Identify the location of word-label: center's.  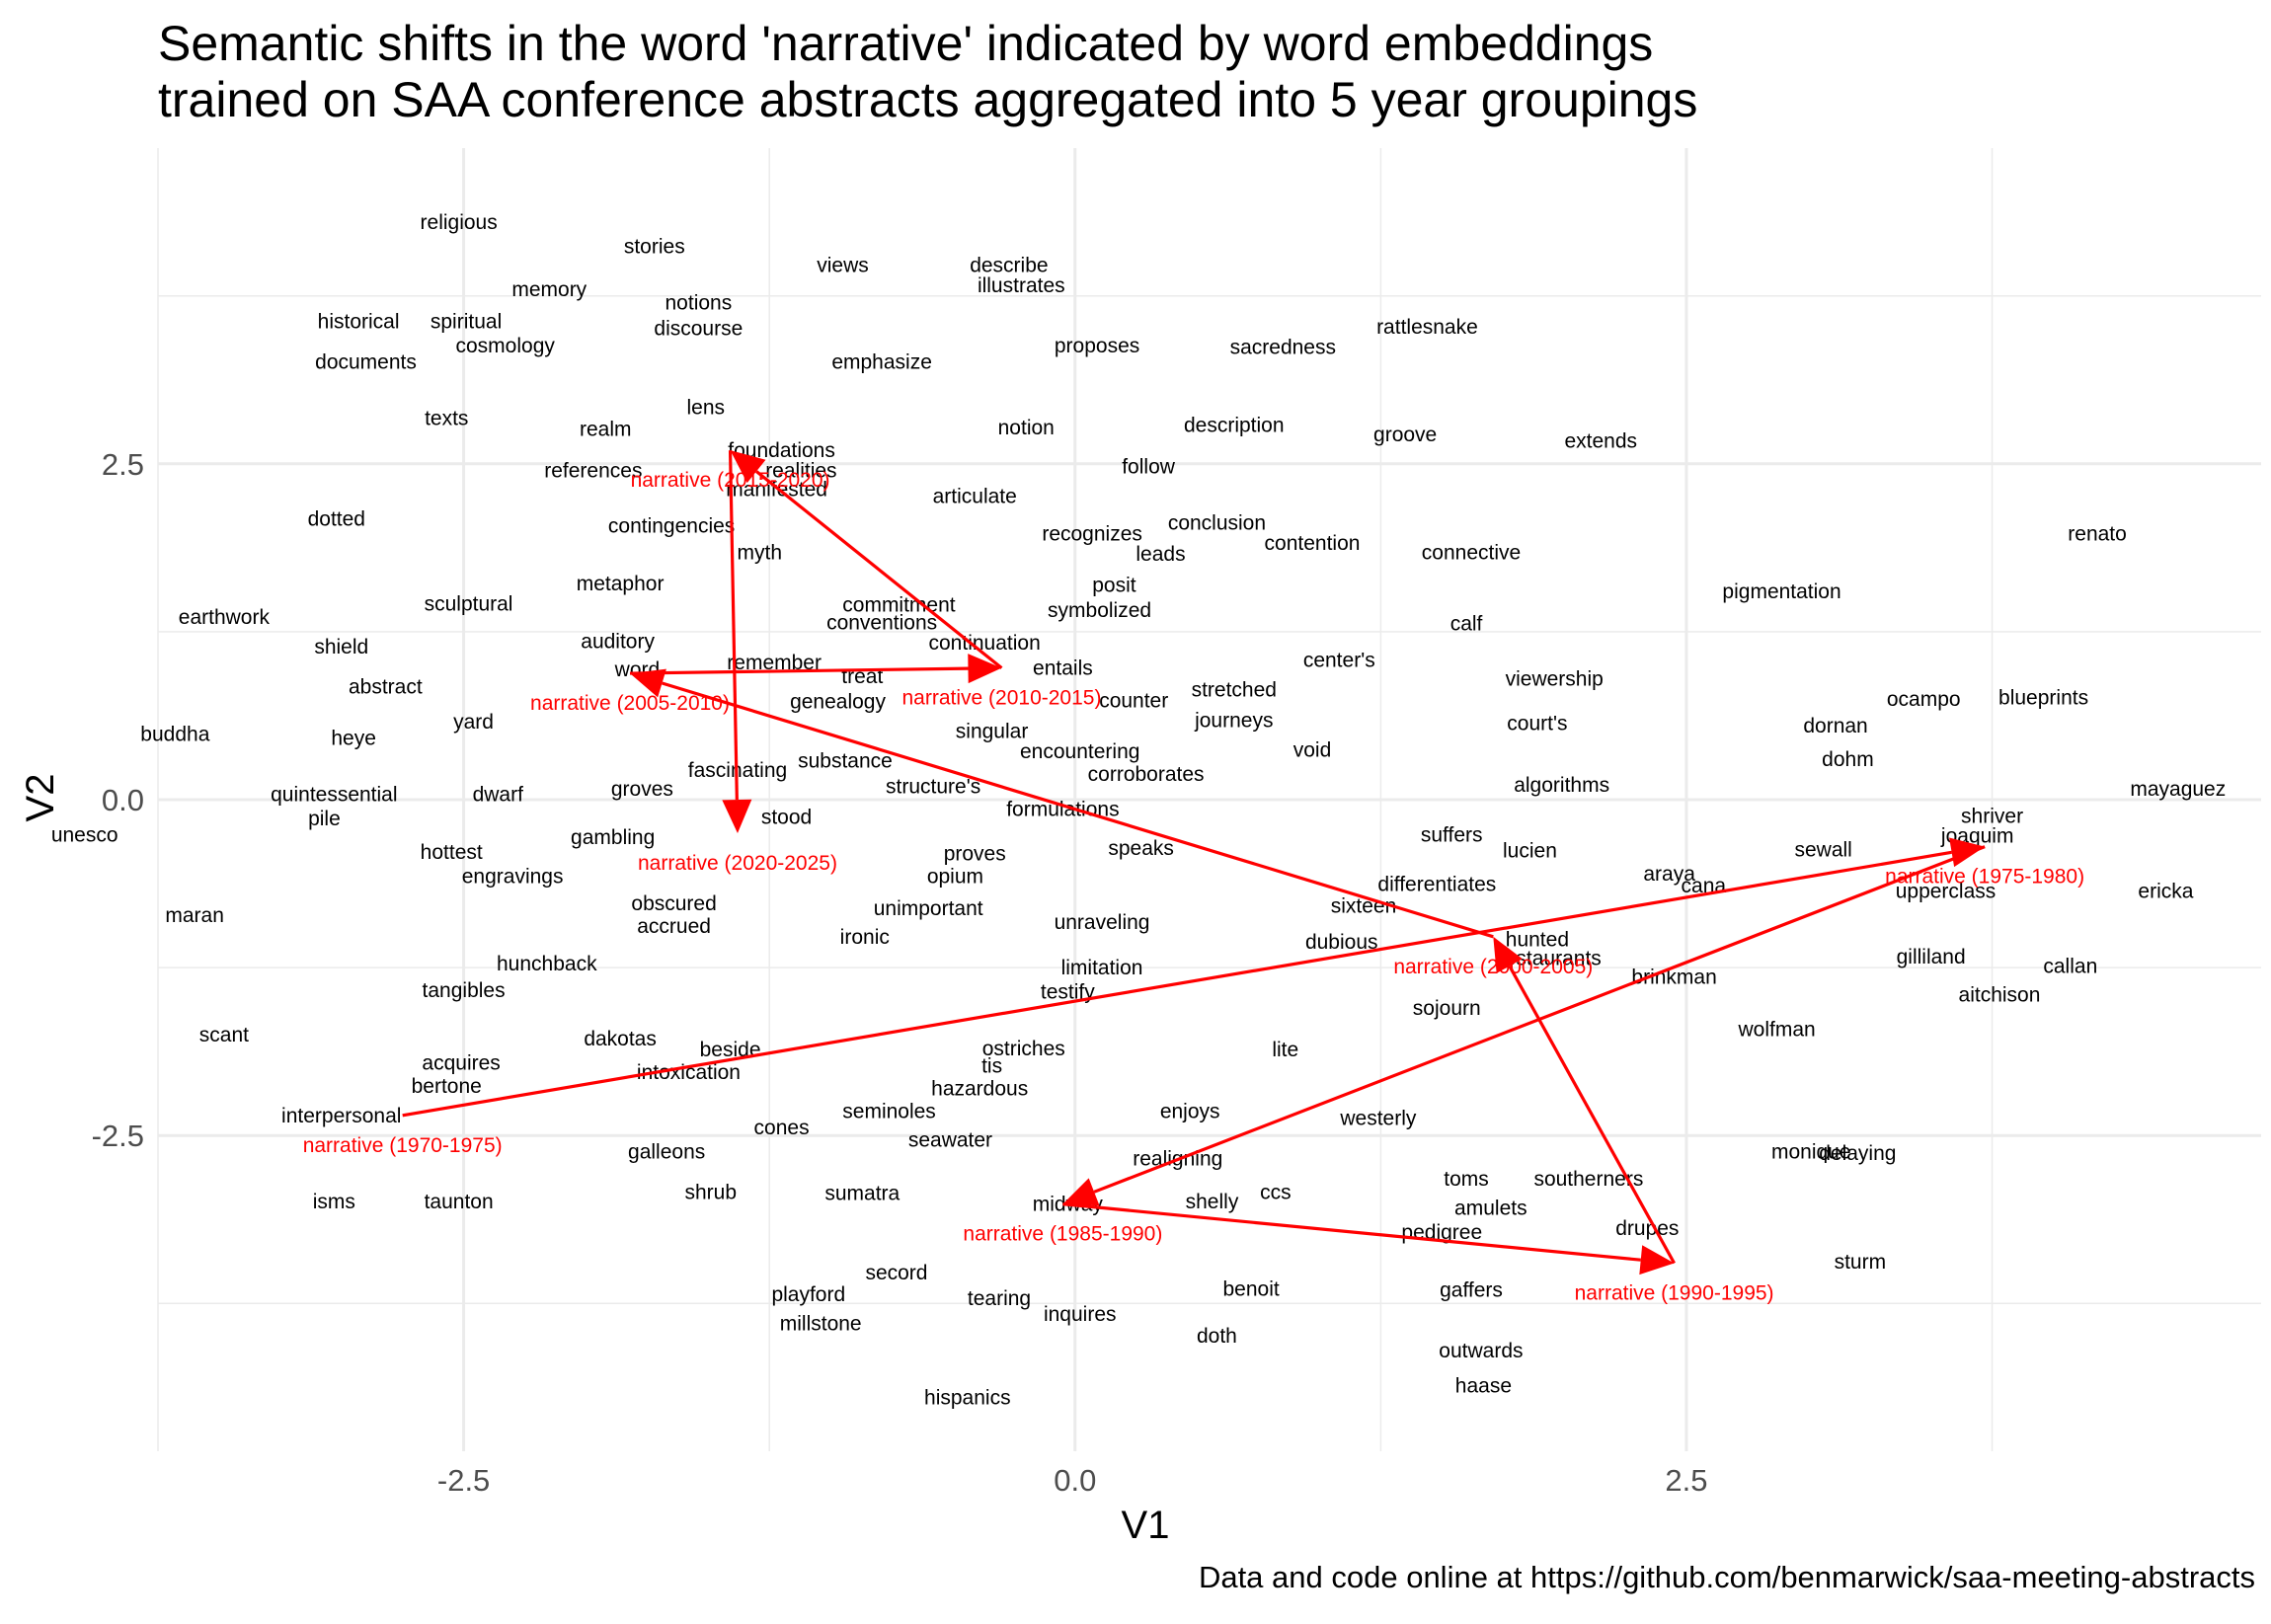
(1339, 660).